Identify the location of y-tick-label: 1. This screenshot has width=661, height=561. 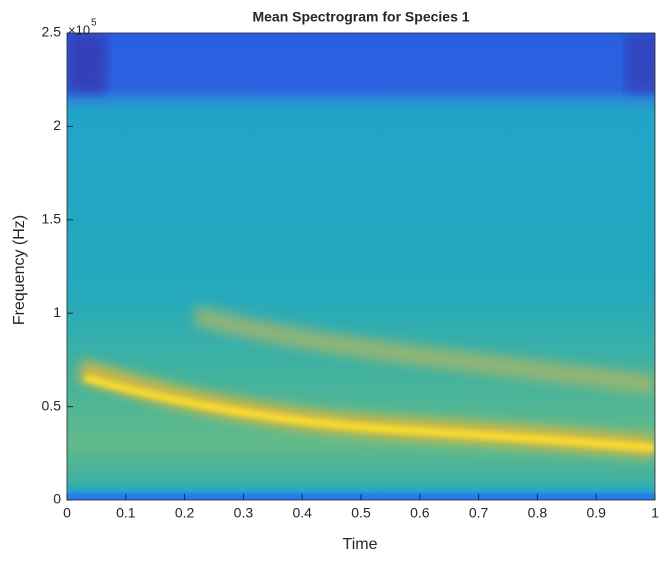
(57, 312).